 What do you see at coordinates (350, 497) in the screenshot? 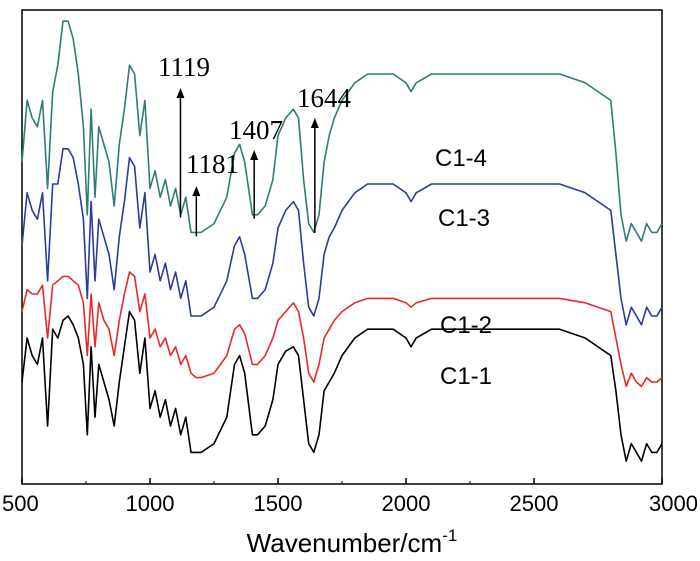
I see `x-axis-ticks: 500 1000 1500 2000 2500 3000` at bounding box center [350, 497].